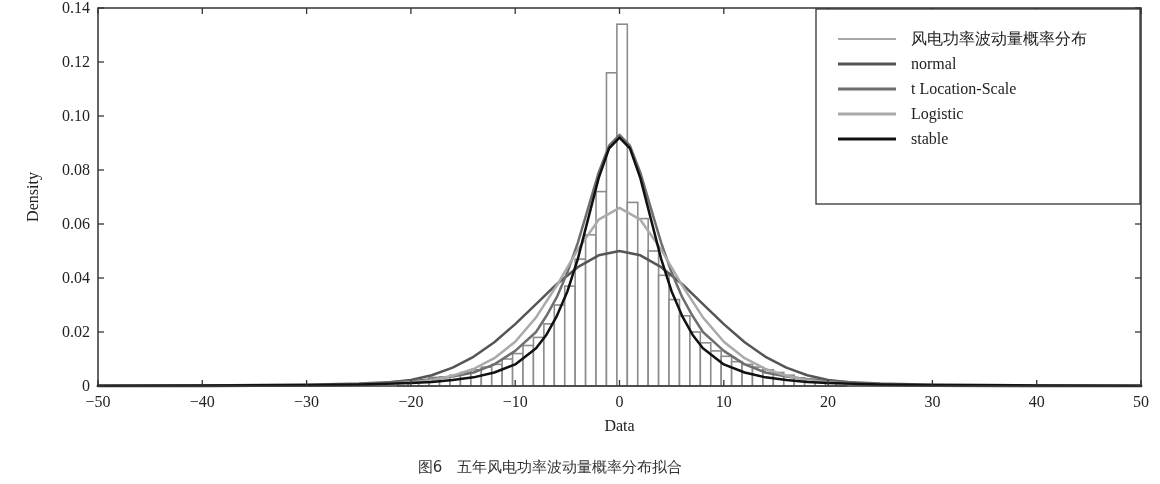 The image size is (1160, 484). What do you see at coordinates (1036, 401) in the screenshot?
I see `x-tick-label: 40` at bounding box center [1036, 401].